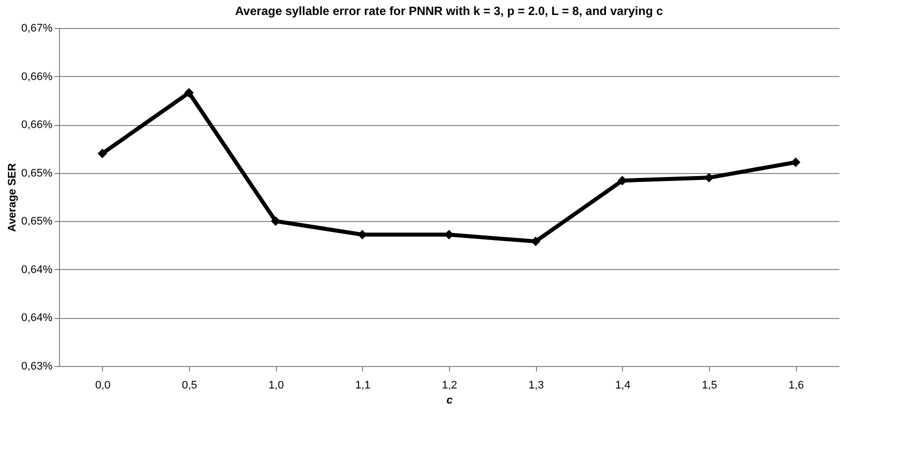 The image size is (912, 459). What do you see at coordinates (710, 386) in the screenshot?
I see `x-tick-label: 1,5` at bounding box center [710, 386].